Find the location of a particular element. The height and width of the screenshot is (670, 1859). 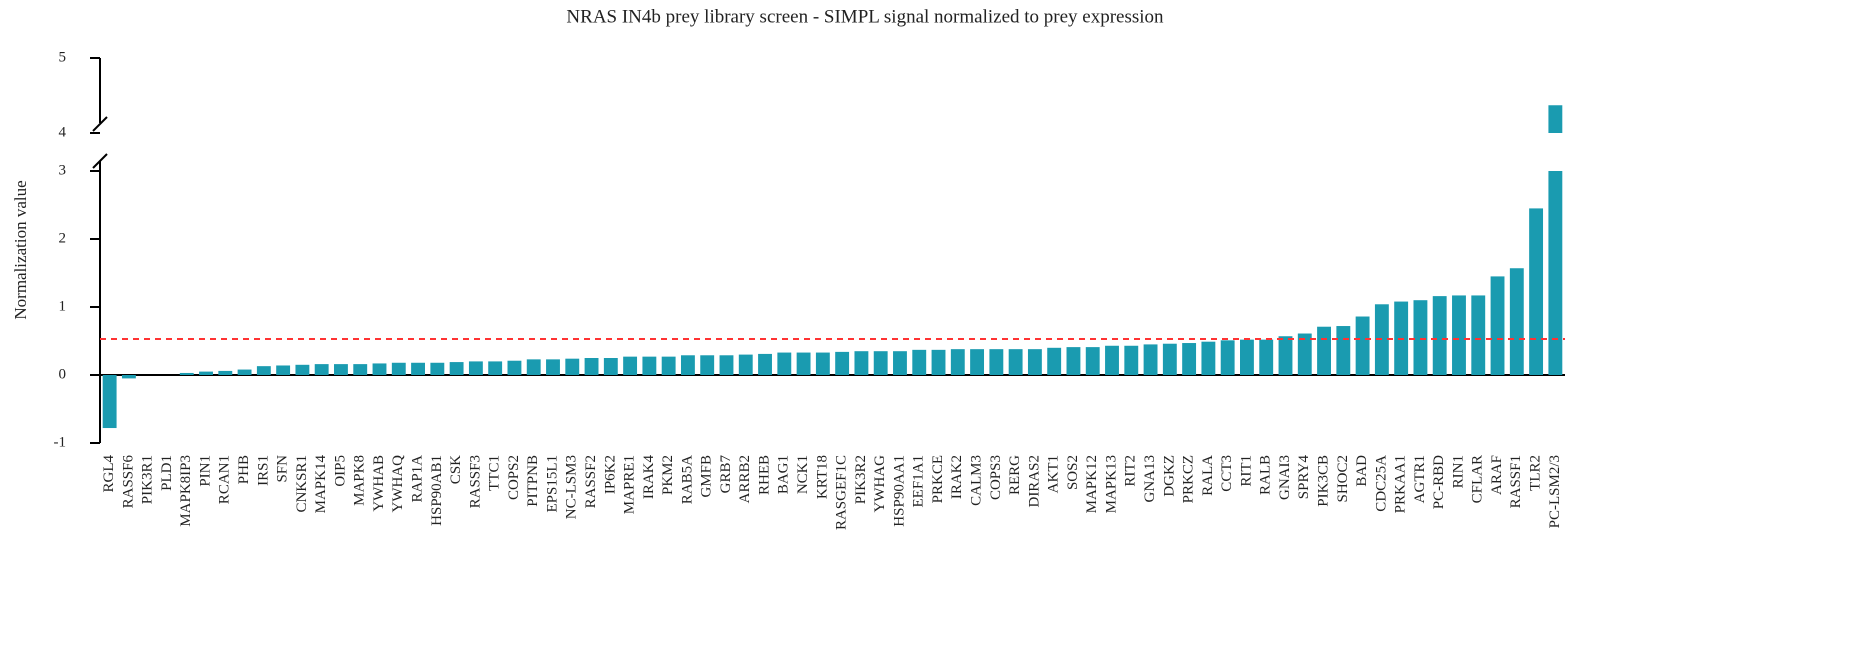

x-tick-label: IP6K2 is located at coordinates (610, 474).